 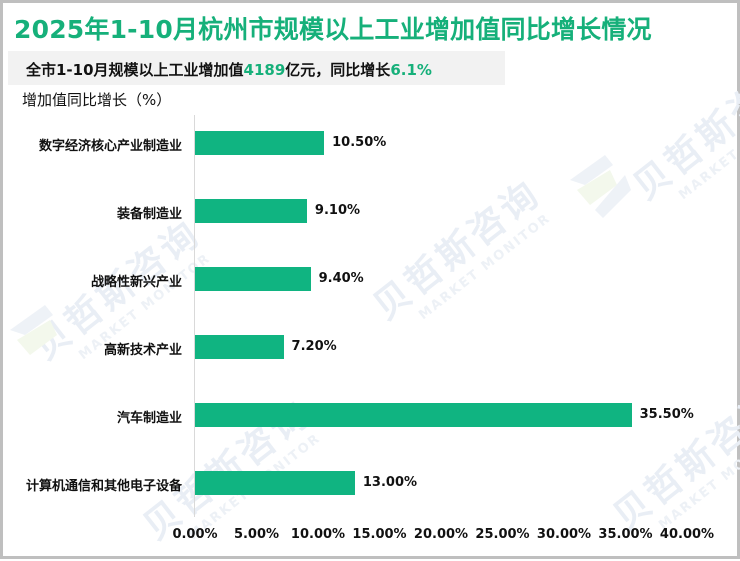 What do you see at coordinates (337, 210) in the screenshot?
I see `data-label: 9.10%` at bounding box center [337, 210].